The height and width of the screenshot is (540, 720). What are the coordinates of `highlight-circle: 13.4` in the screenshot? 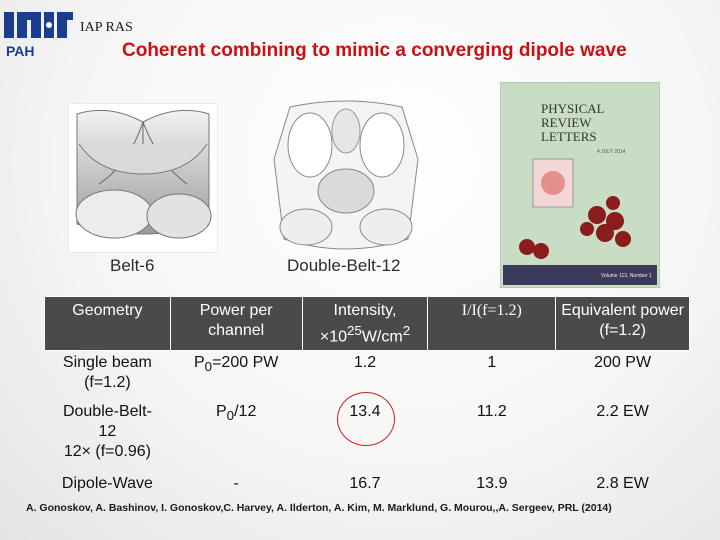 It's located at (366, 418).